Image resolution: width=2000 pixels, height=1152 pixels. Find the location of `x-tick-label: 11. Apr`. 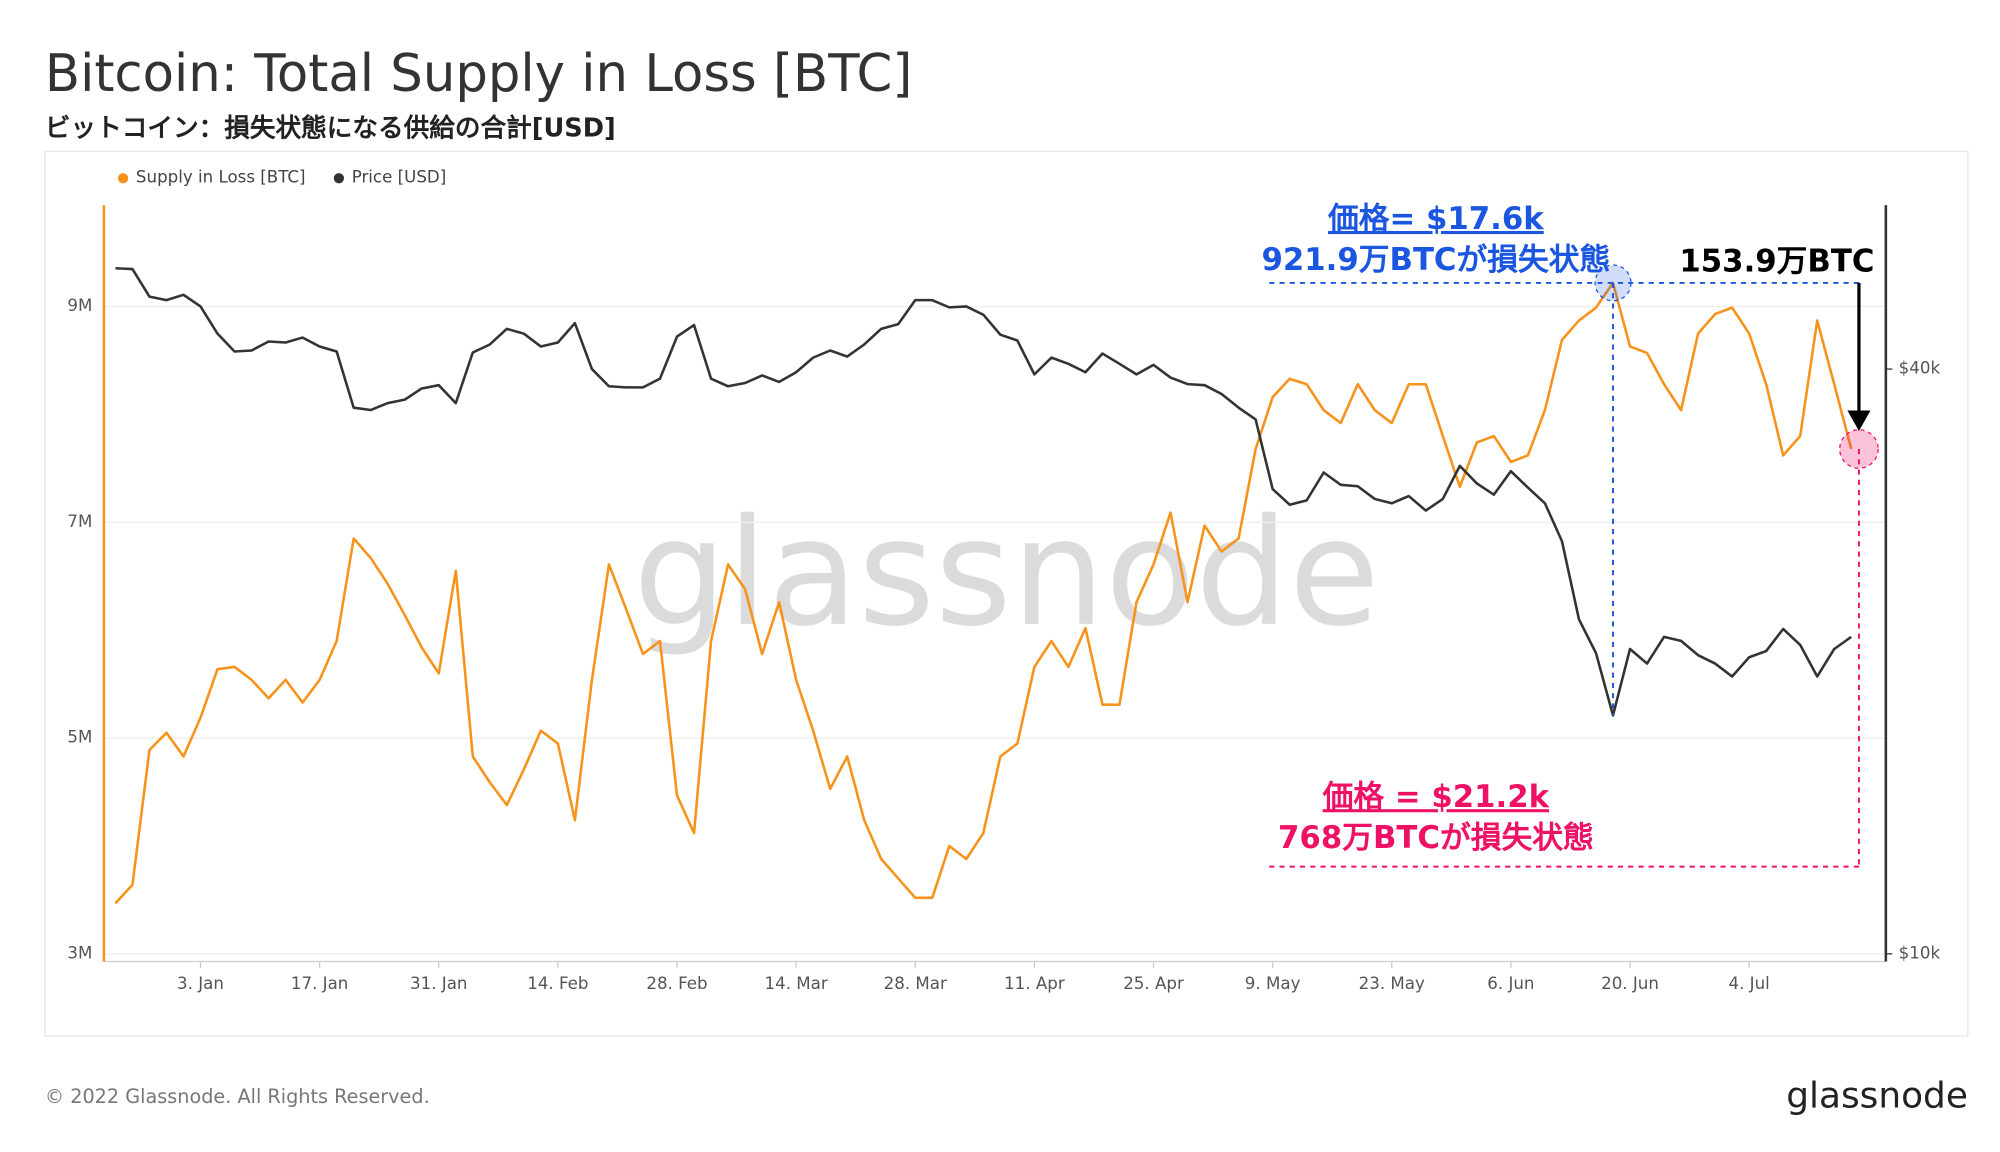

x-tick-label: 11. Apr is located at coordinates (1034, 983).